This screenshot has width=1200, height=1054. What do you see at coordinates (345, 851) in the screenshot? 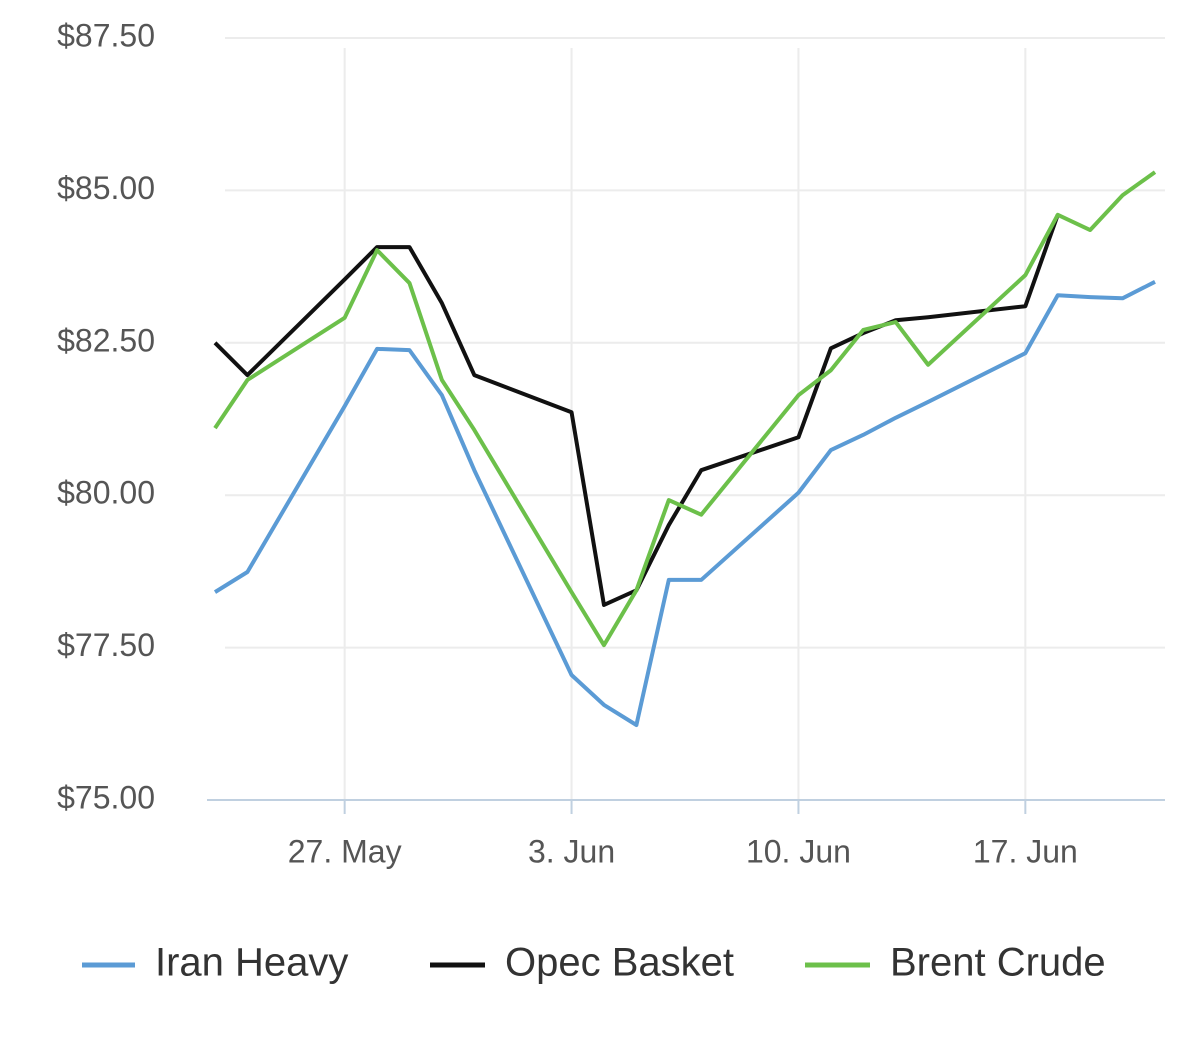
I see `x-tick-label: 27. May` at bounding box center [345, 851].